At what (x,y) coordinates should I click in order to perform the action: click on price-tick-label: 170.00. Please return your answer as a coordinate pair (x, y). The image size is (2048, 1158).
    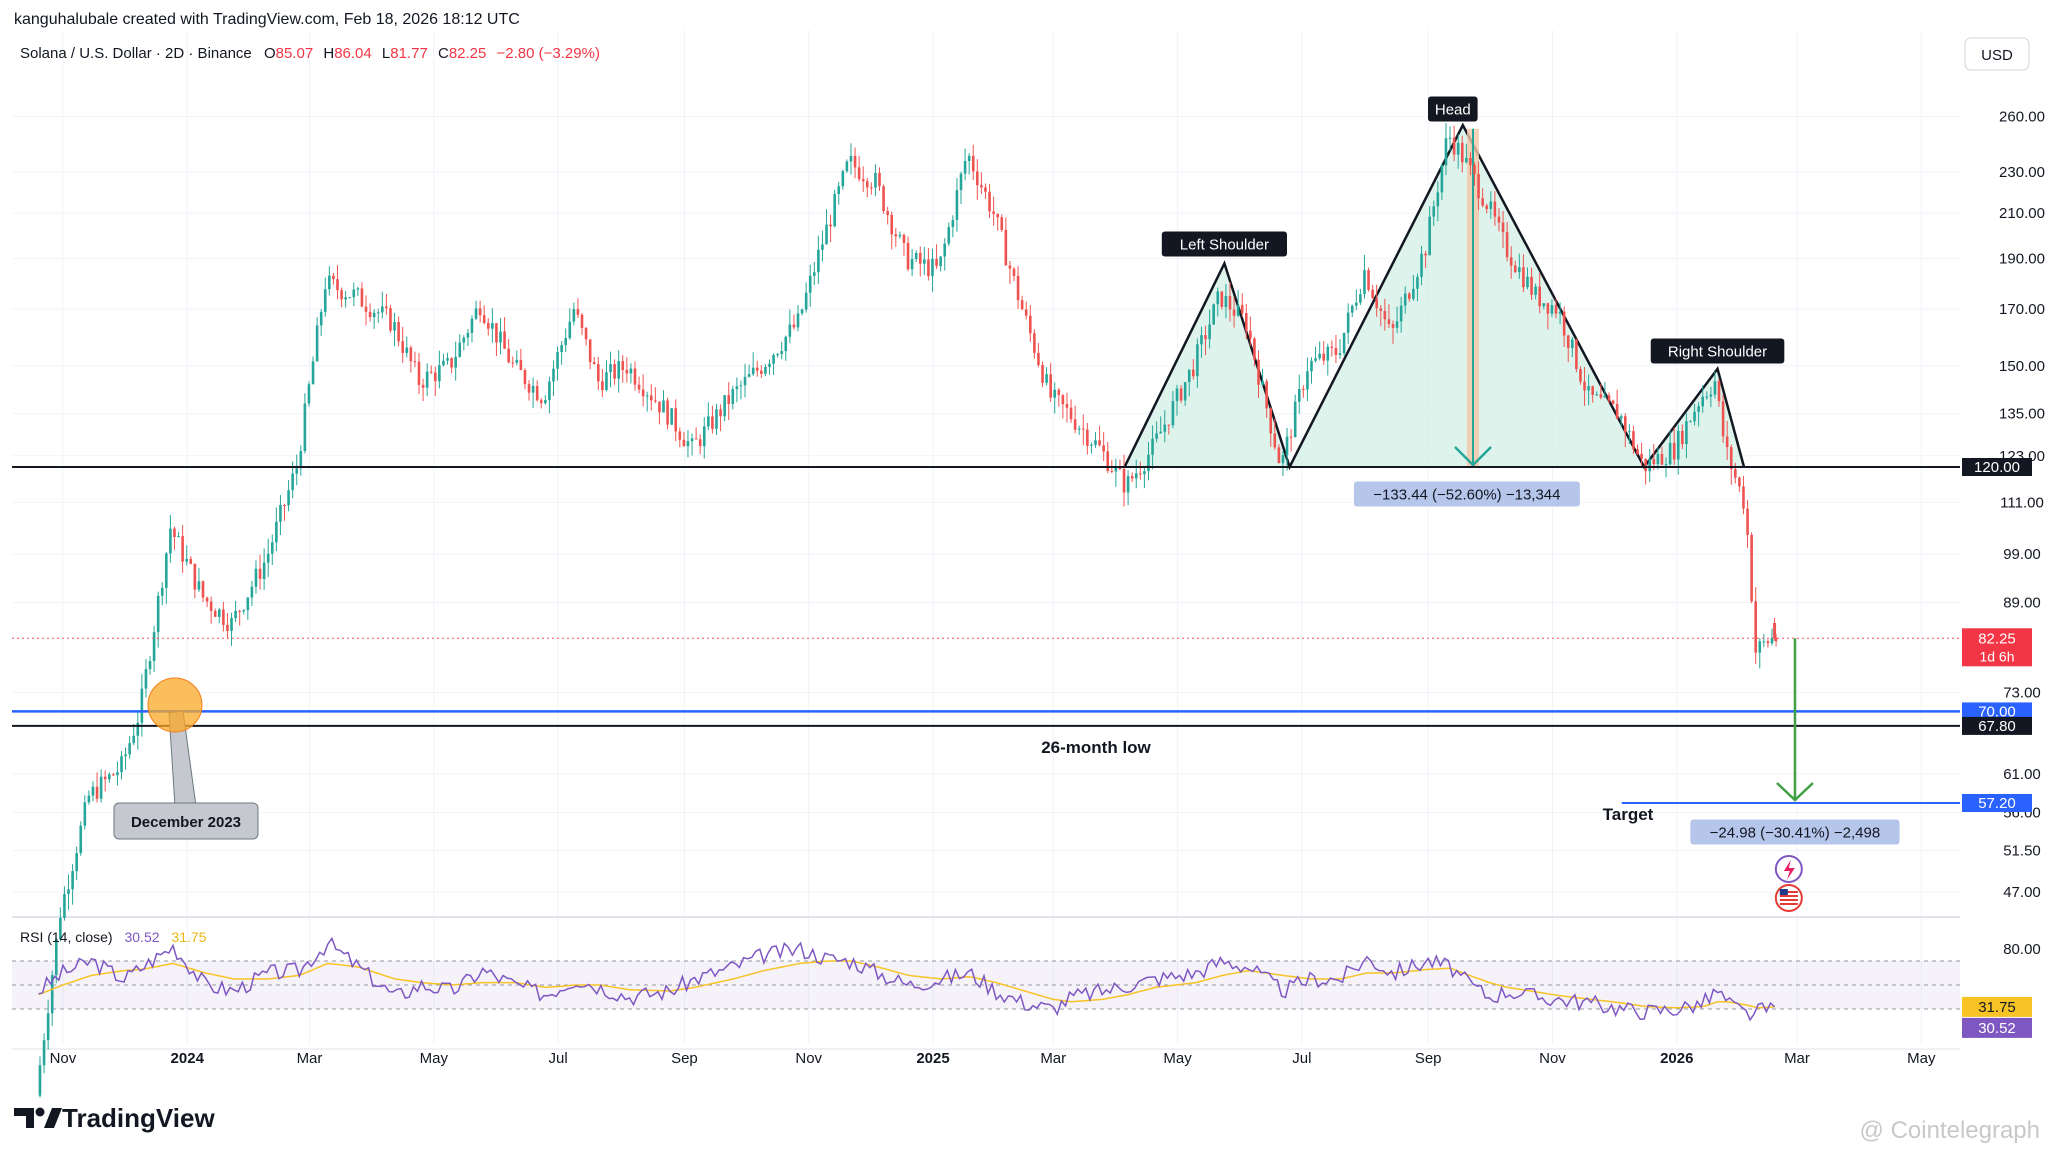
    Looking at the image, I should click on (2022, 309).